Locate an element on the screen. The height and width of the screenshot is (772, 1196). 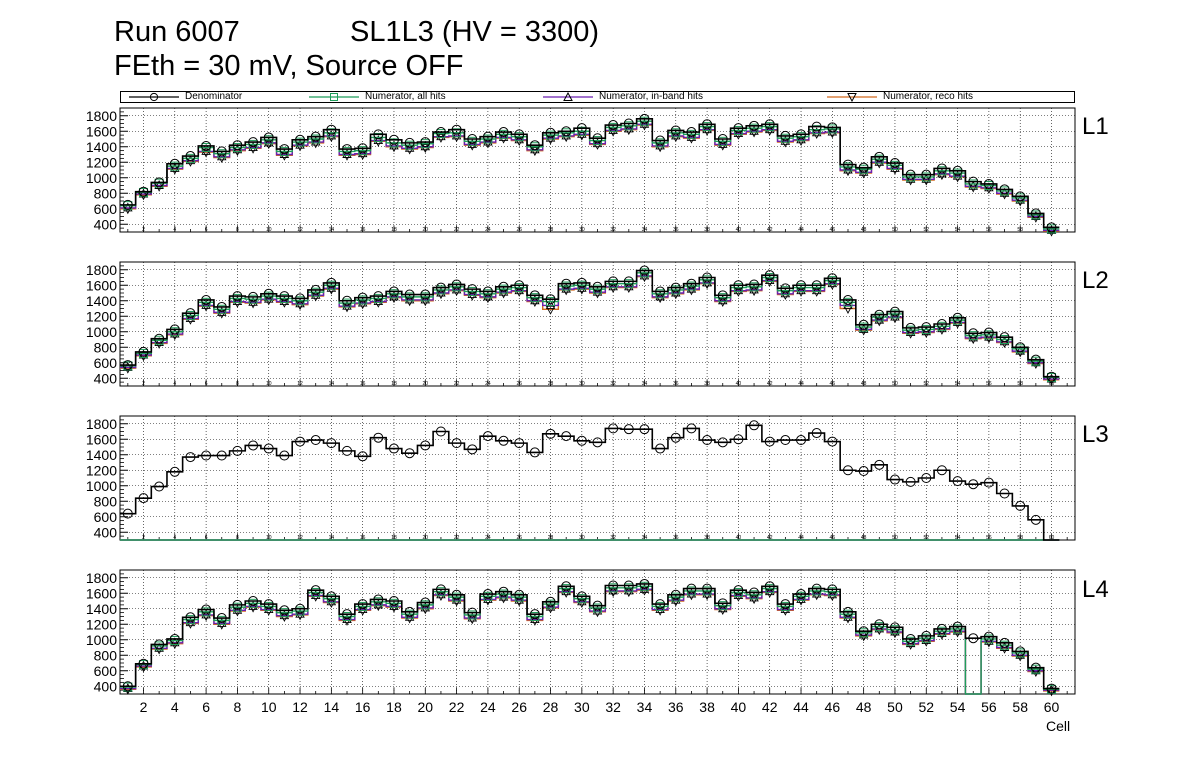
x-tick-label: 18 is located at coordinates (394, 384).